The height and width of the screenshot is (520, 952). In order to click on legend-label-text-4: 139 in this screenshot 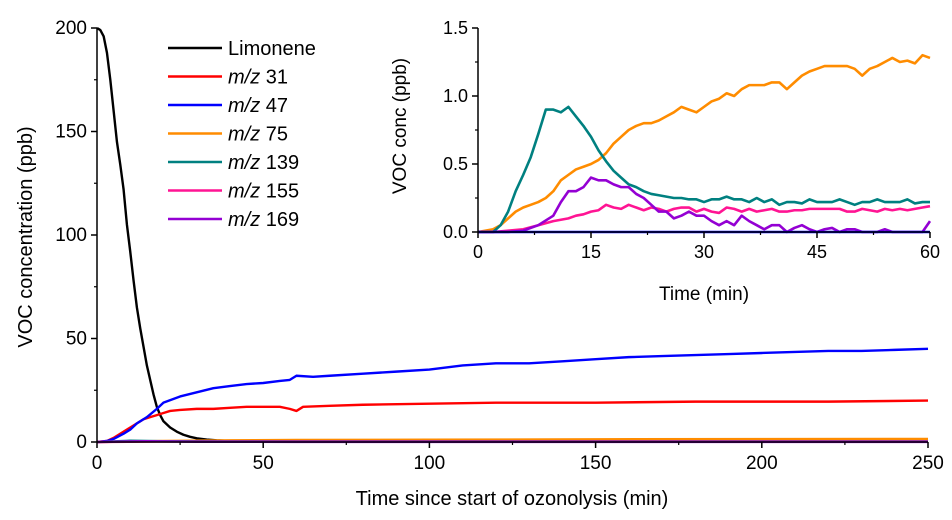, I will do `click(279, 163)`.